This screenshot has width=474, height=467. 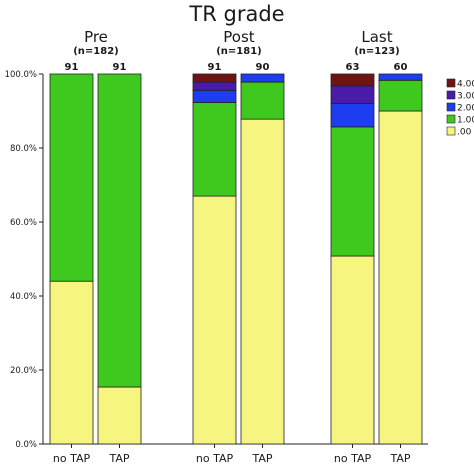 I want to click on chart-title: TR grade, so click(x=236, y=14).